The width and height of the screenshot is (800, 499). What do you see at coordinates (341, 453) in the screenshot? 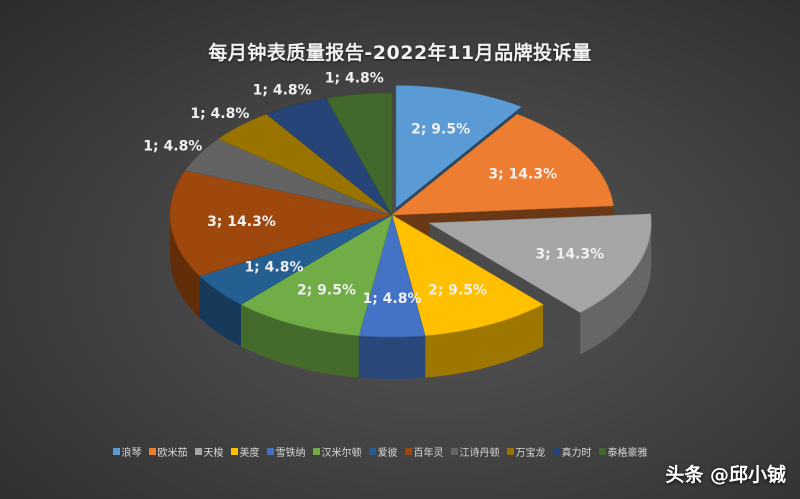
I see `legend-label: 汉米尔顿` at bounding box center [341, 453].